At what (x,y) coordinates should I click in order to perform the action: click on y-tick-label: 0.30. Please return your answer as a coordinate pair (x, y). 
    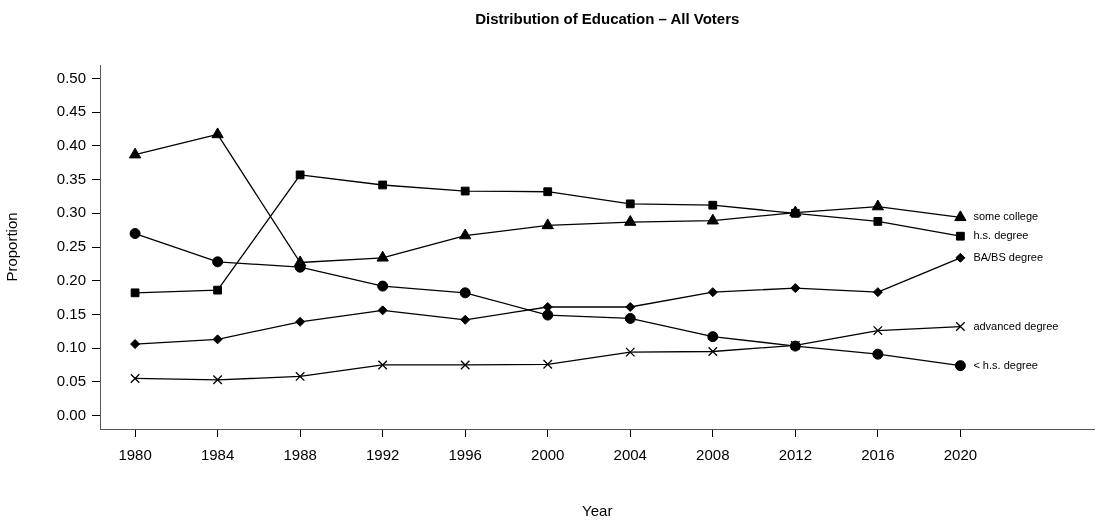
    Looking at the image, I should click on (71, 212).